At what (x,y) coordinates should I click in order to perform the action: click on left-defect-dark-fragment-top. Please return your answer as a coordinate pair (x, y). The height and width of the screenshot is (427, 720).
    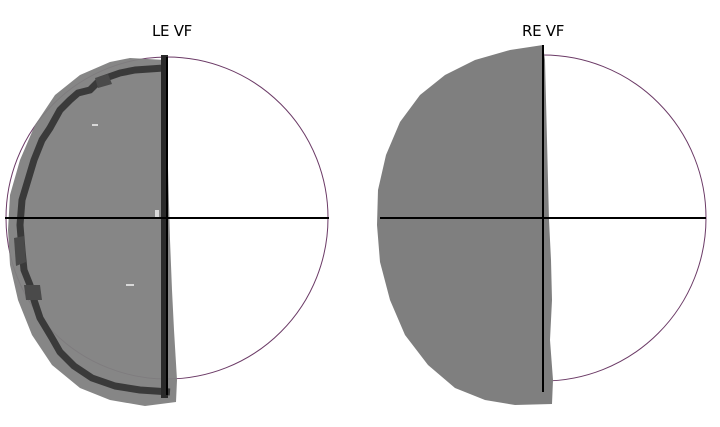
    Looking at the image, I should click on (103, 81).